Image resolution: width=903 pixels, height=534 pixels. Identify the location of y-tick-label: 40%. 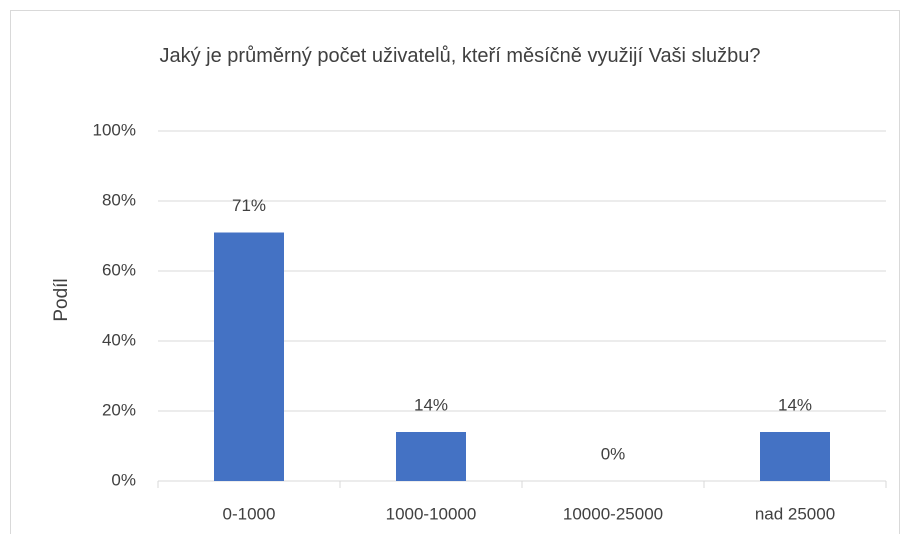
(119, 339).